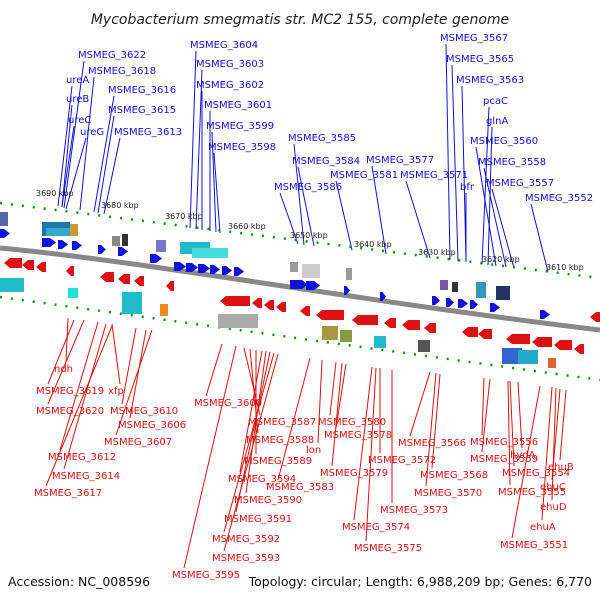 The width and height of the screenshot is (600, 600). Describe the element at coordinates (68, 493) in the screenshot. I see `gene-label: MSMEG_3617` at that location.